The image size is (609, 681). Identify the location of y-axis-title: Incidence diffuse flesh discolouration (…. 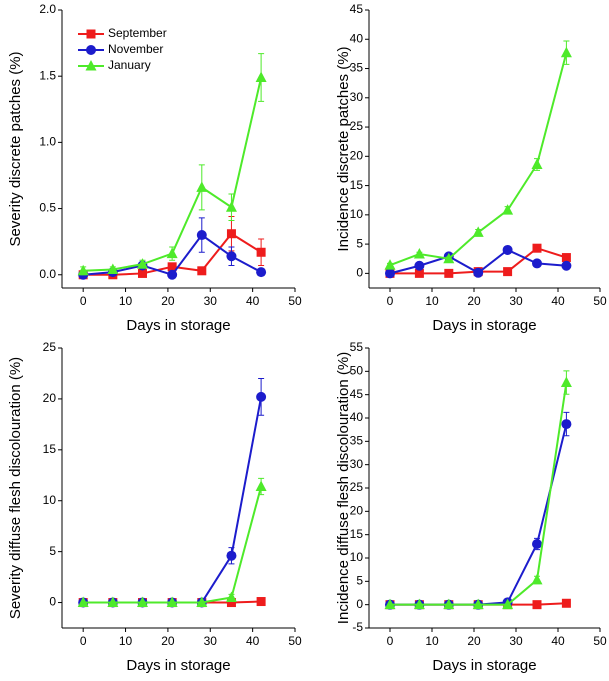
(343, 488).